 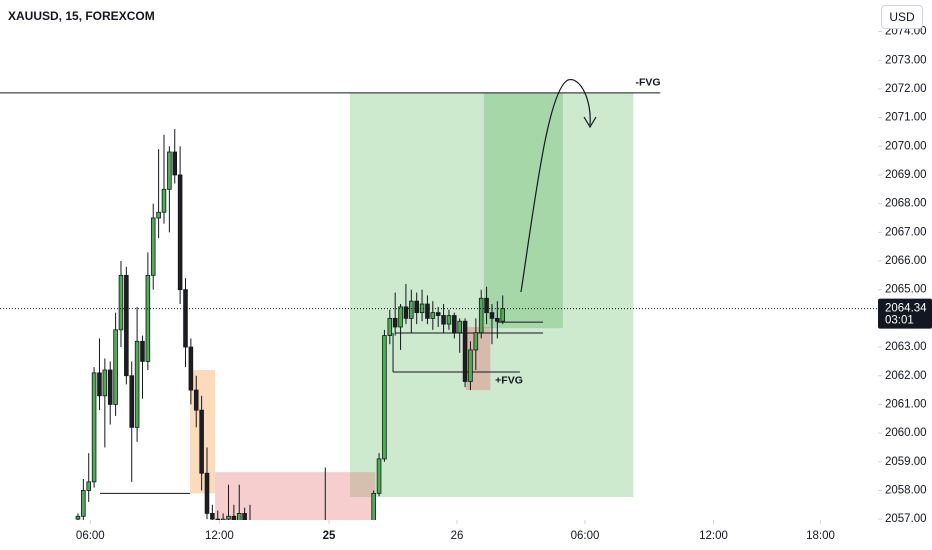 I want to click on chart-title: XAUUSD, 15, FOREXCOM, so click(x=81, y=16).